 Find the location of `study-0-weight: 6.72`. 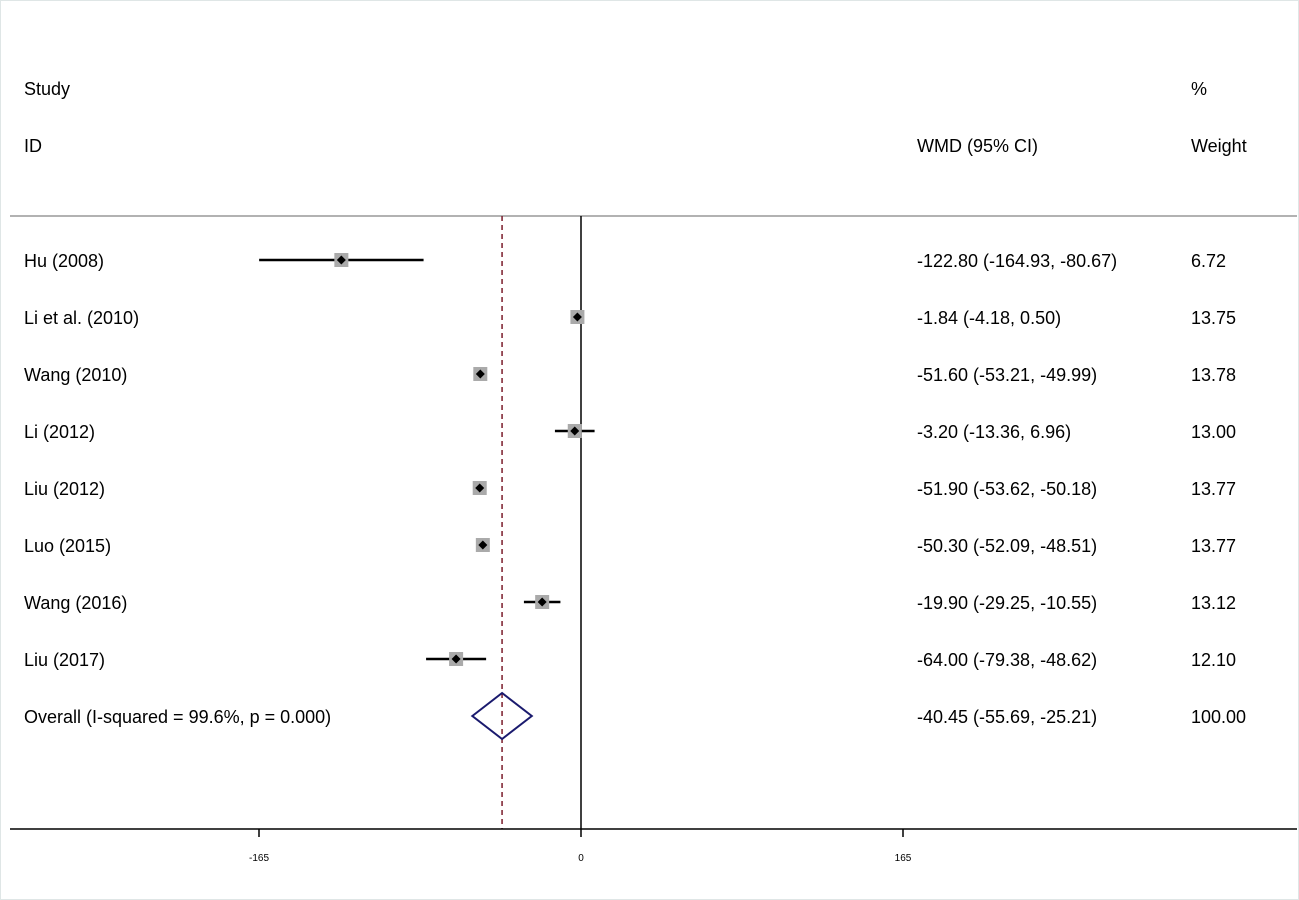

study-0-weight: 6.72 is located at coordinates (1208, 261).